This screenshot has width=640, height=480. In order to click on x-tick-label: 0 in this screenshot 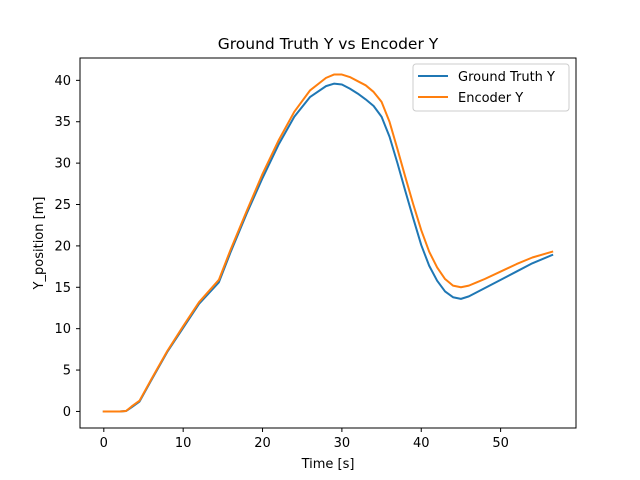, I will do `click(104, 443)`.